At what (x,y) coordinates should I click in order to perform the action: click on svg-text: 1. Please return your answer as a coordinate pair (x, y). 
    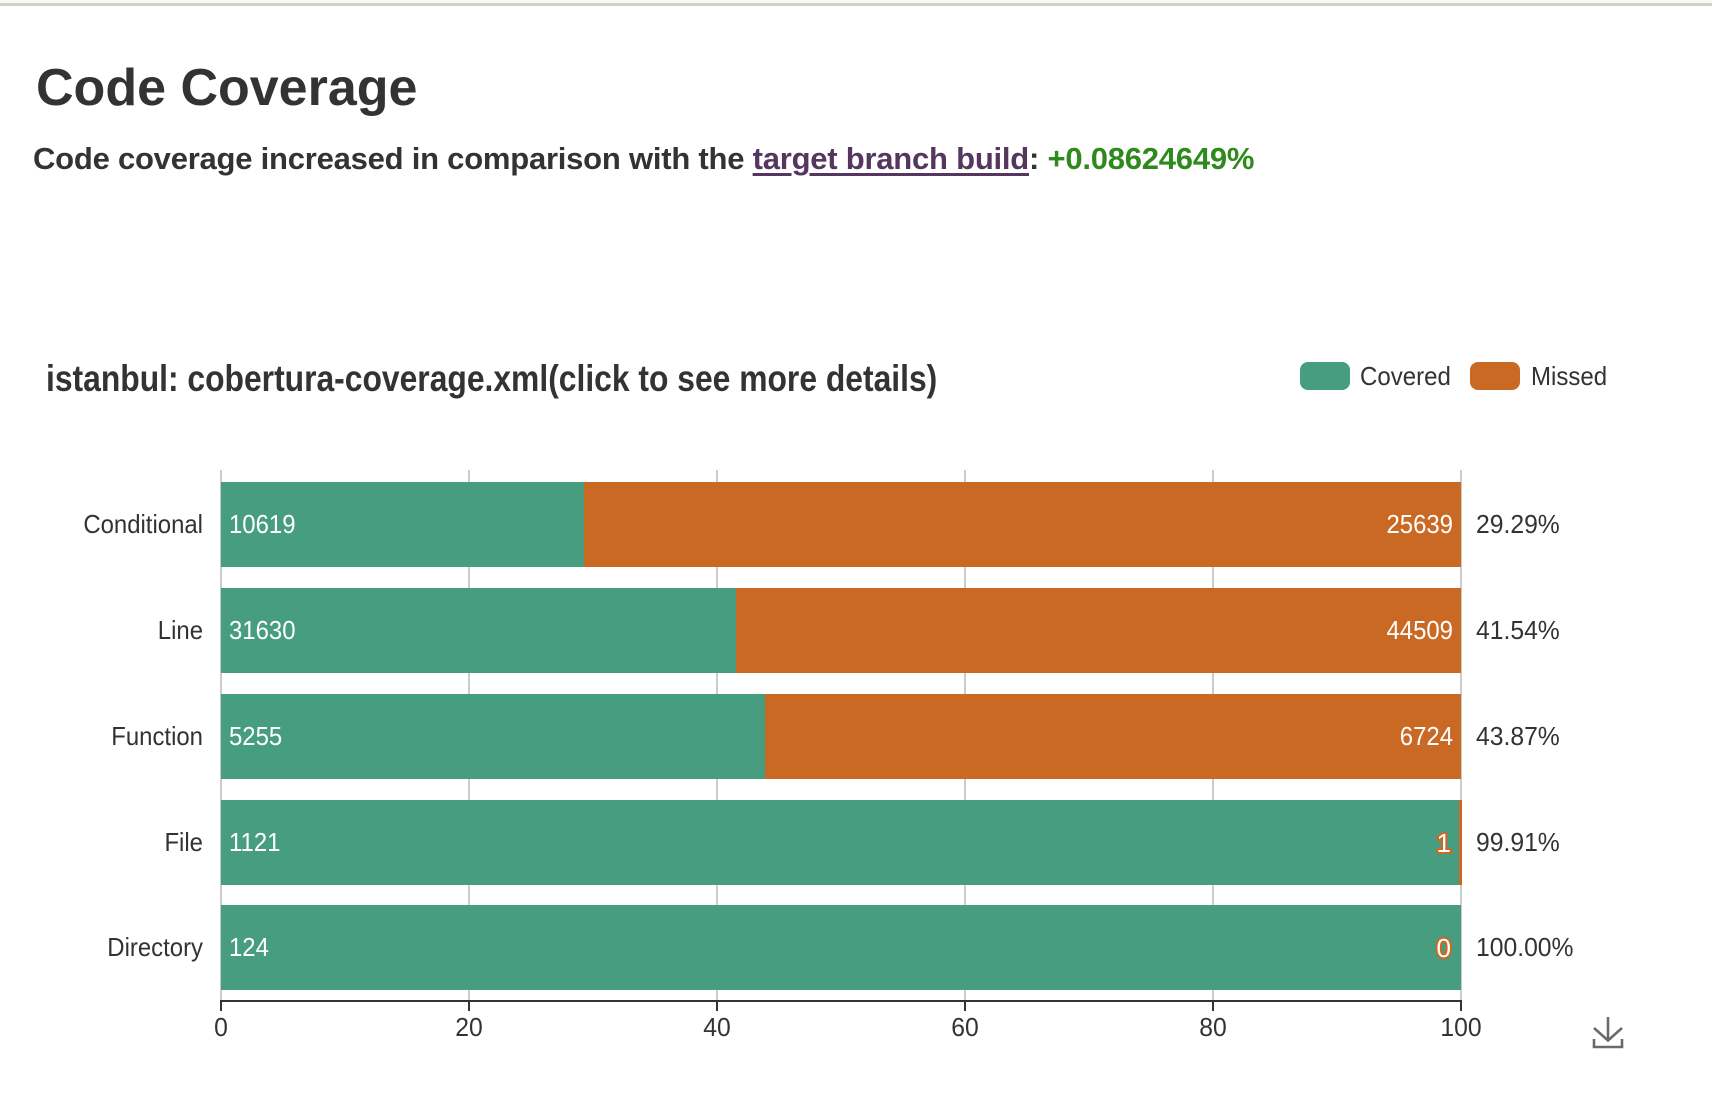
    Looking at the image, I should click on (1444, 843).